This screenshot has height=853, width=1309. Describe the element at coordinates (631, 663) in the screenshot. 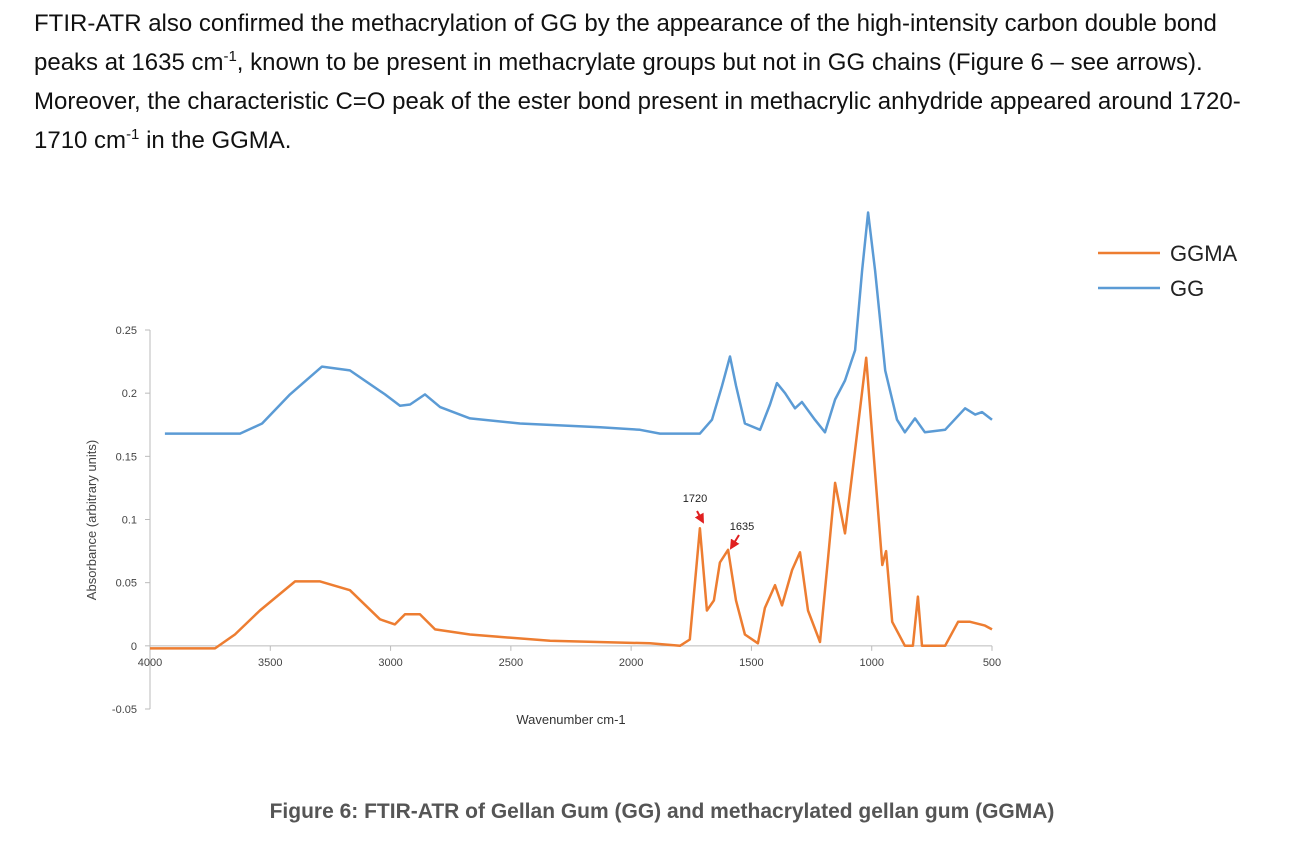

I see `x-tick-label: 2000` at that location.